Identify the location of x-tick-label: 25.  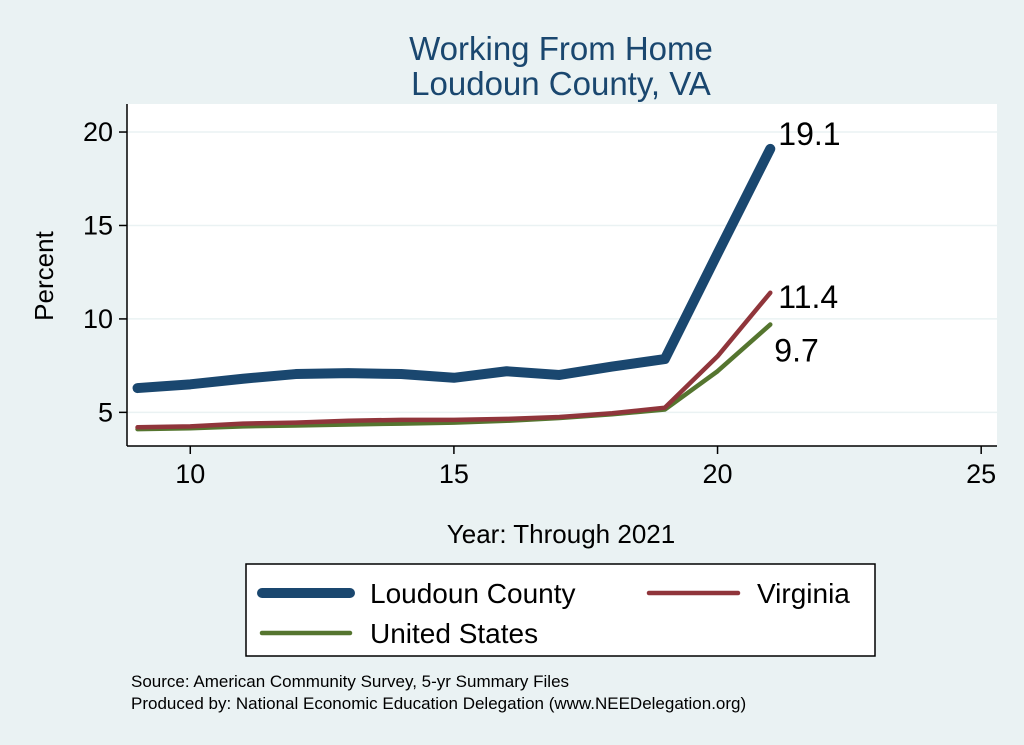
(981, 474).